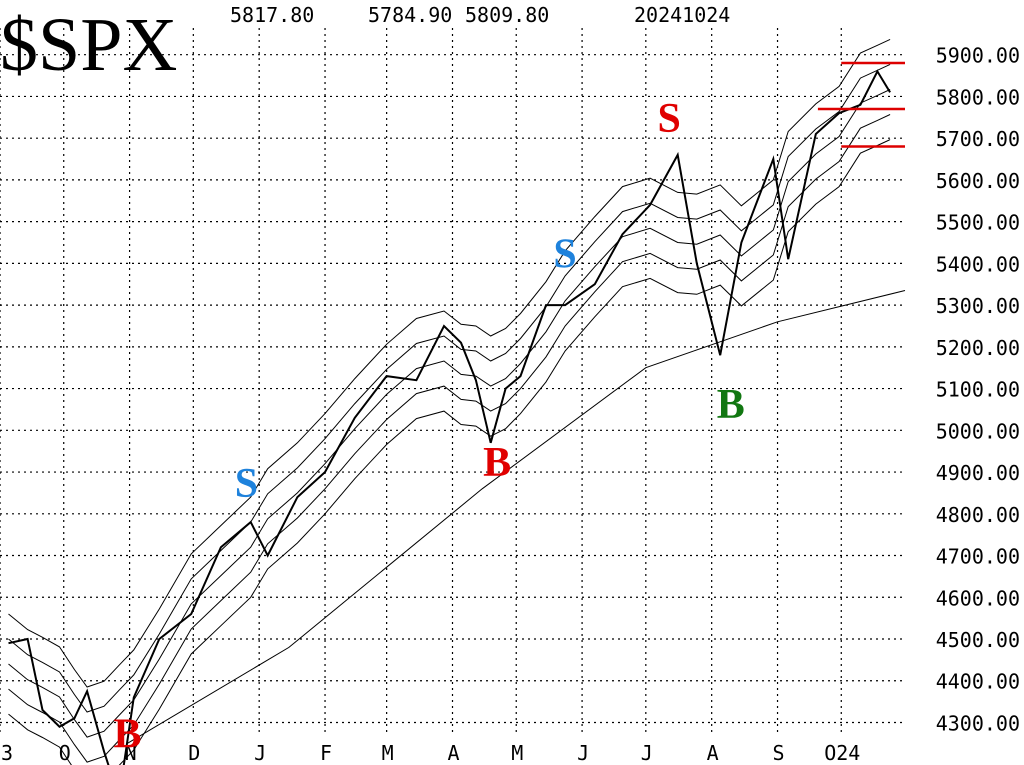  What do you see at coordinates (326, 753) in the screenshot?
I see `x-tick-label: F` at bounding box center [326, 753].